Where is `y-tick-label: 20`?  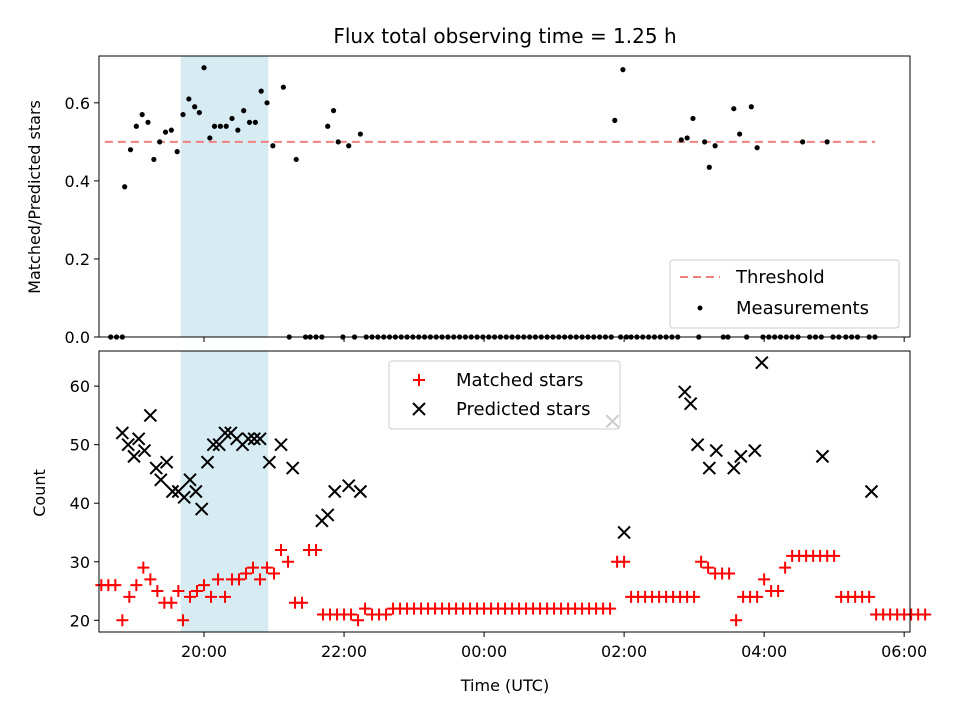
y-tick-label: 20 is located at coordinates (80, 620).